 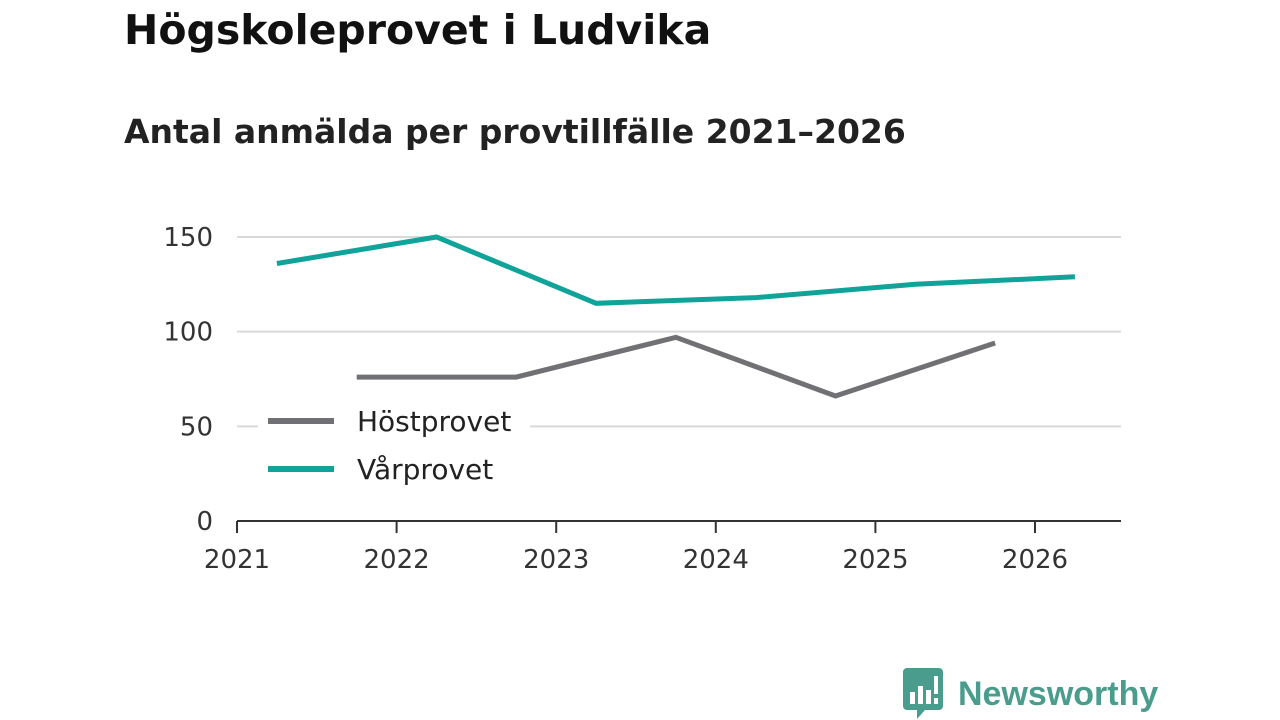 I want to click on legend-background, so click(x=394, y=445).